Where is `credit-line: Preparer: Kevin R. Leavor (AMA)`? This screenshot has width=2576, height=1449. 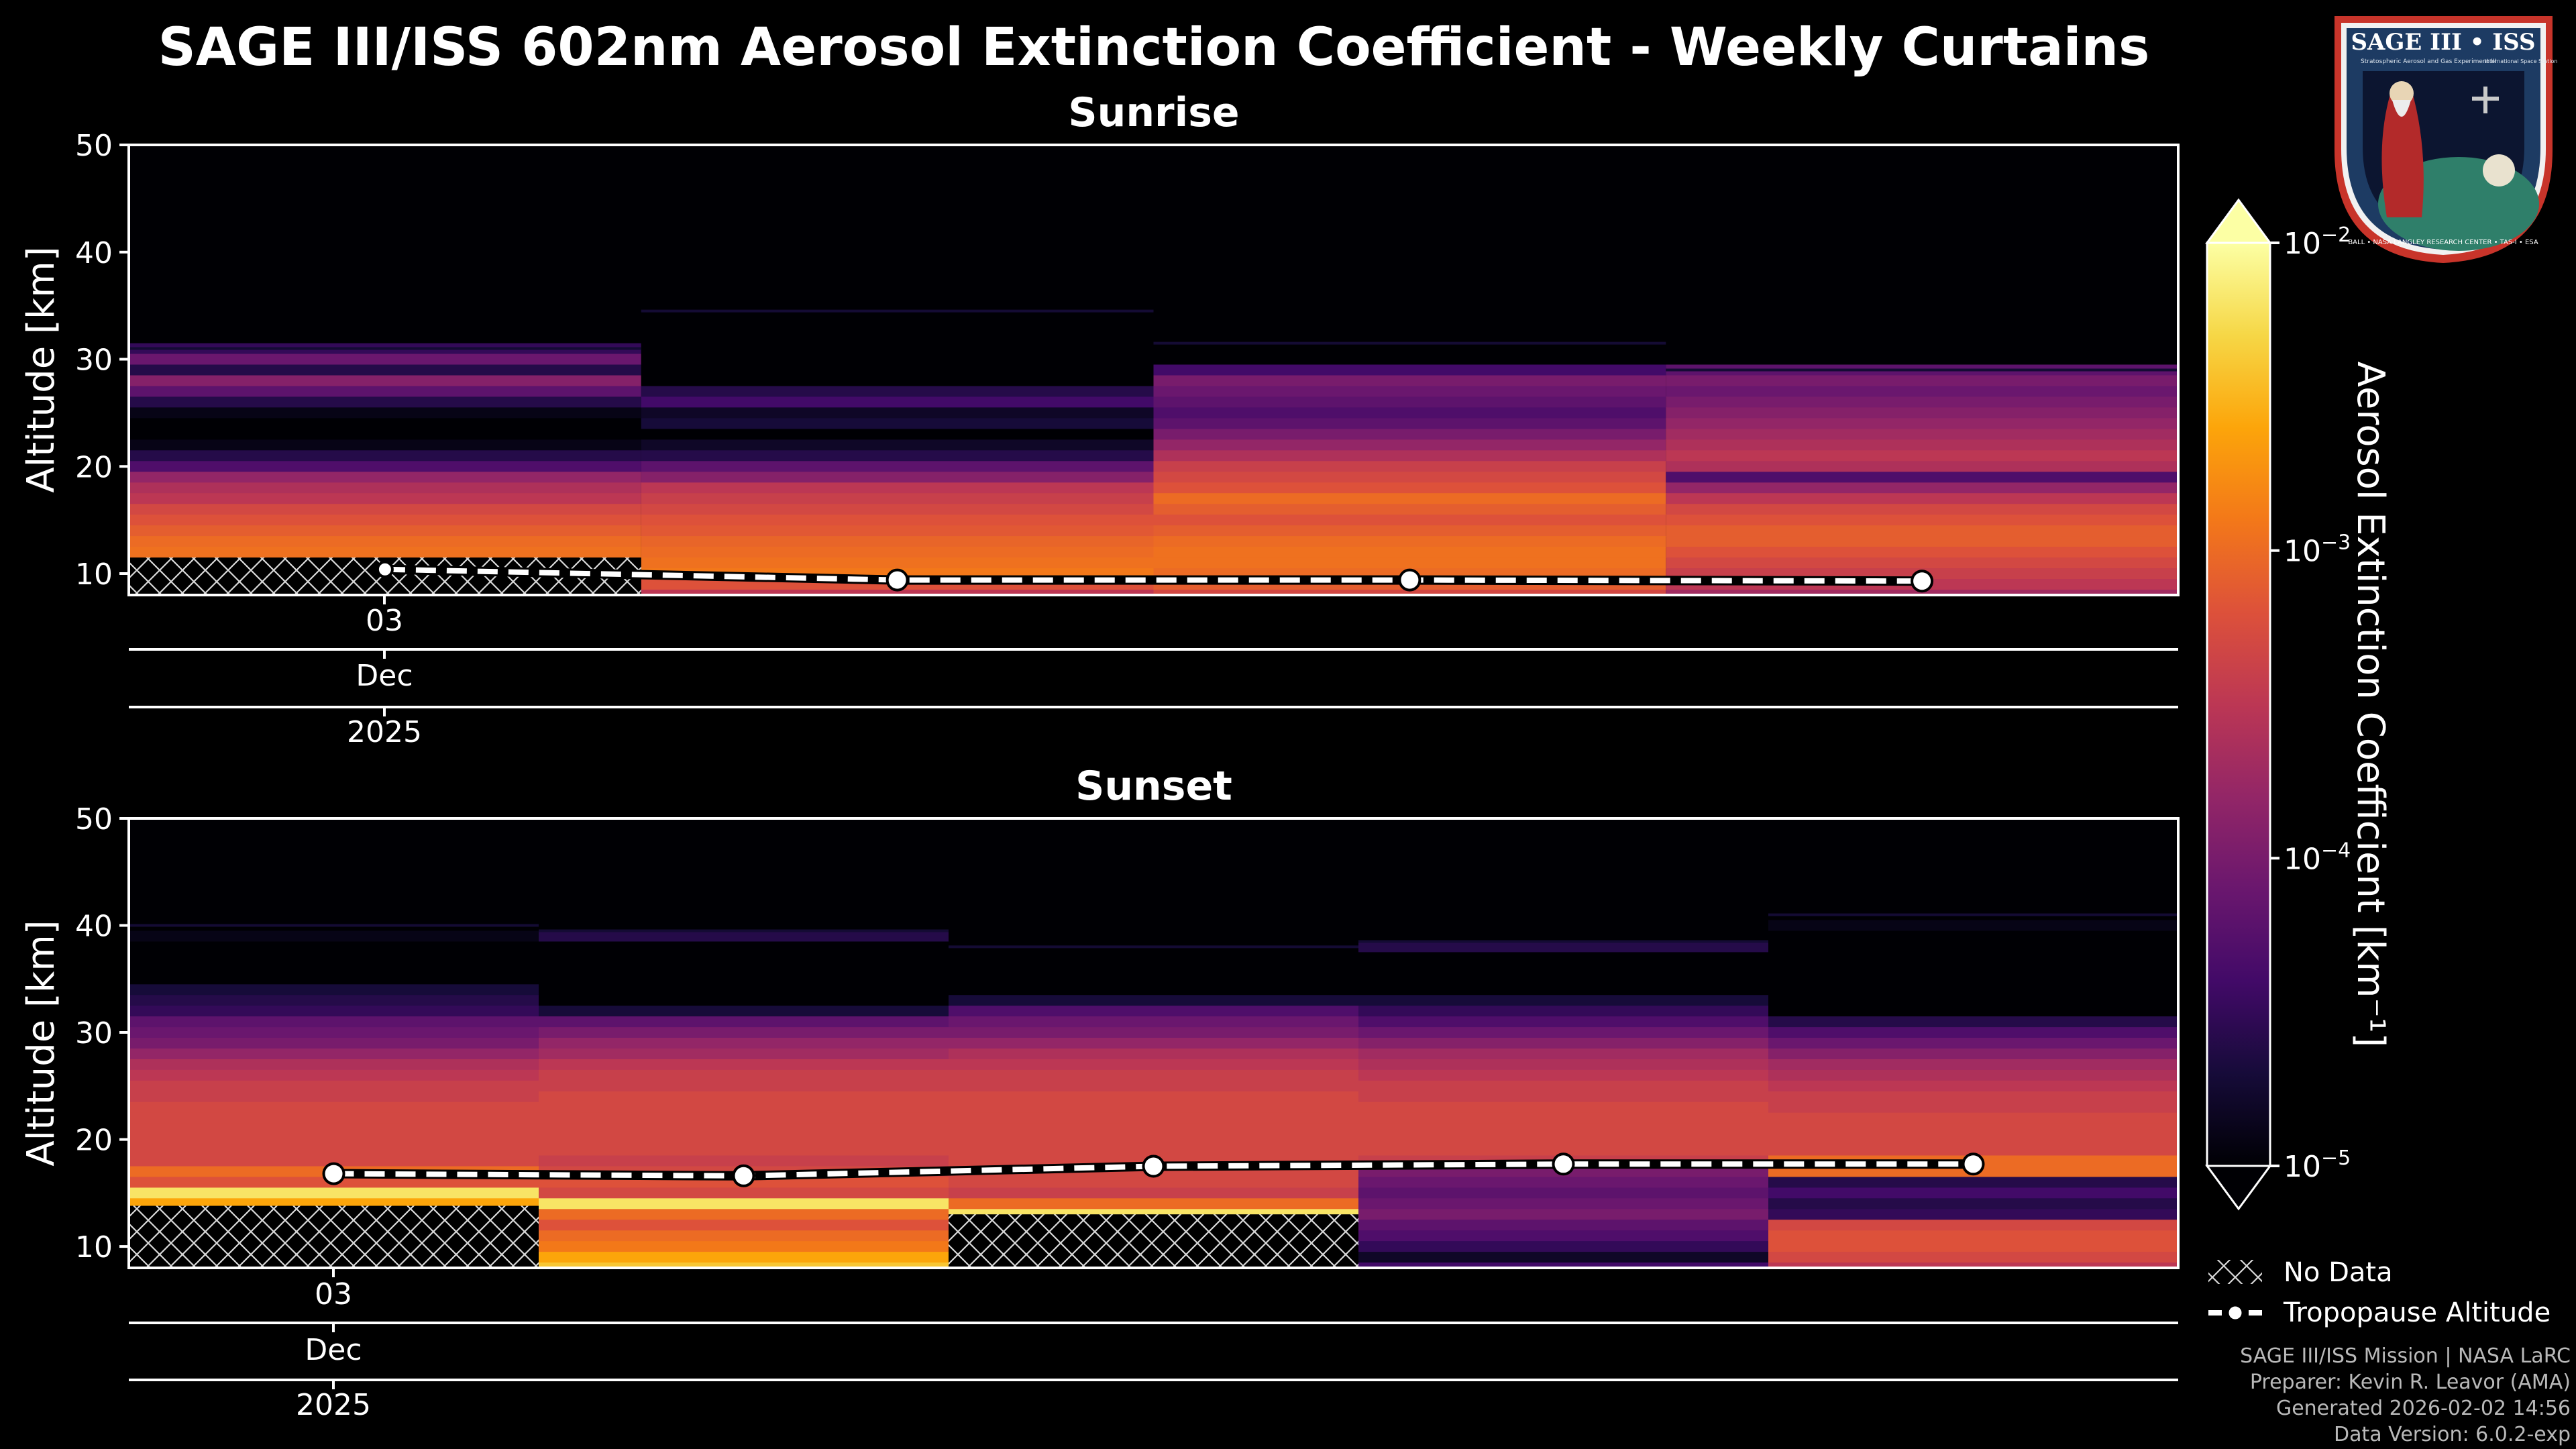
credit-line: Preparer: Kevin R. Leavor (AMA) is located at coordinates (2410, 1382).